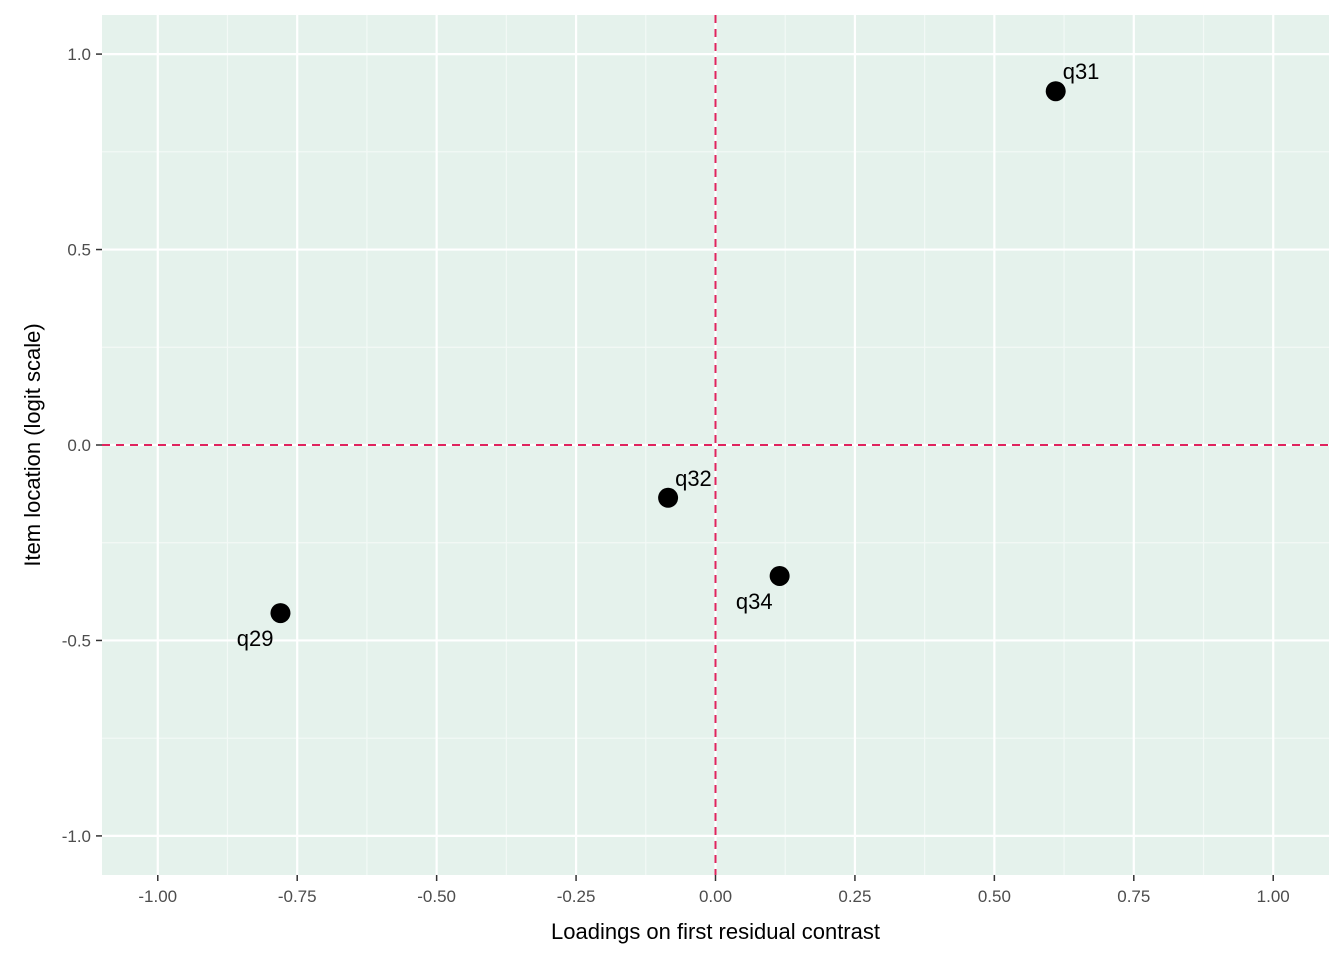 This screenshot has height=960, width=1344. I want to click on point-label-q32: q32, so click(693, 478).